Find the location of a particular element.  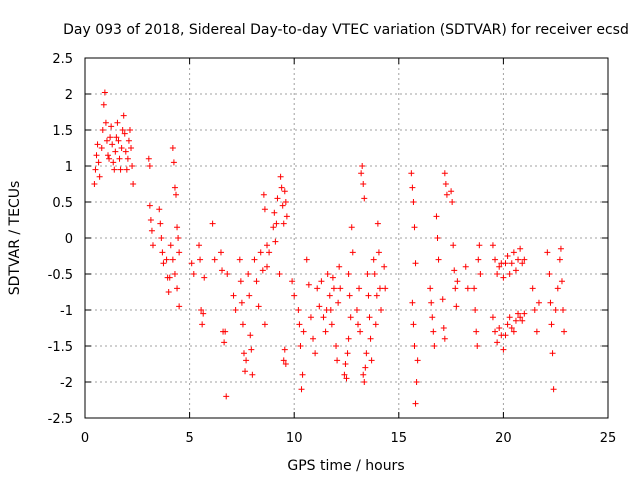

y-axis-label: SDTVAR / TECUs is located at coordinates (15, 238).